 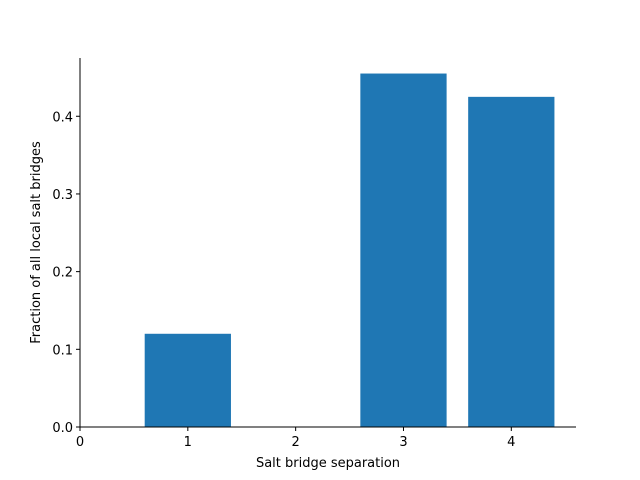 What do you see at coordinates (62, 428) in the screenshot?
I see `y-tick-label: 0.0` at bounding box center [62, 428].